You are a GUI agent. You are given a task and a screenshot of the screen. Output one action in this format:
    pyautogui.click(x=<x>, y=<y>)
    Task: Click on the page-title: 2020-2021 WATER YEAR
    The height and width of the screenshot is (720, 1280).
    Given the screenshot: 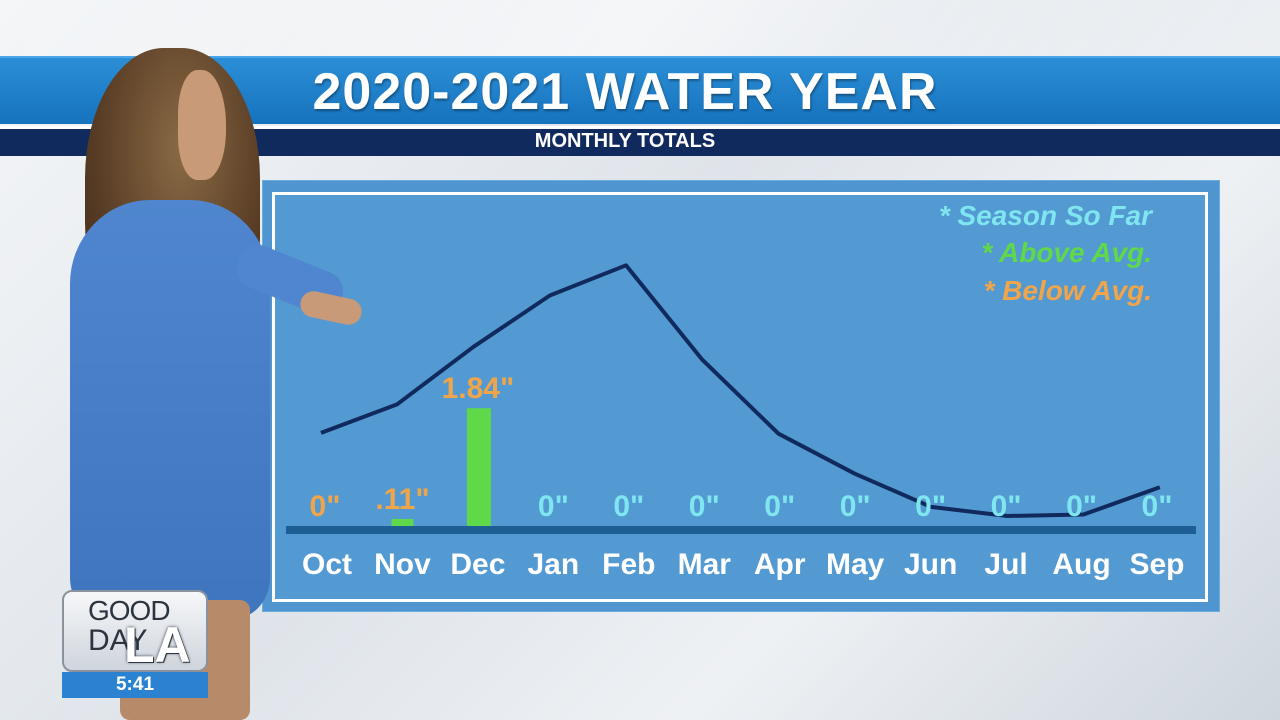 What is the action you would take?
    pyautogui.click(x=625, y=92)
    